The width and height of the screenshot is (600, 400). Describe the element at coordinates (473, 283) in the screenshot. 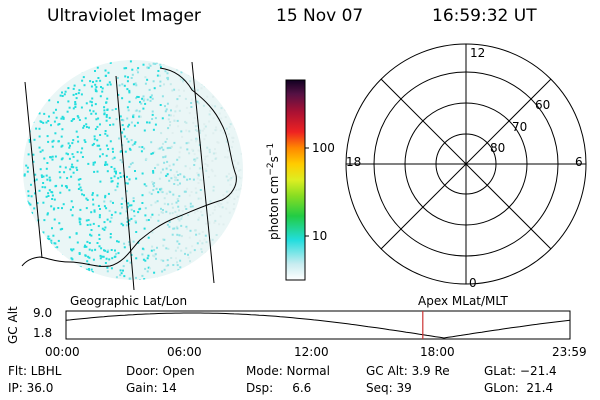

I see `mlt-label-0: 0` at that location.